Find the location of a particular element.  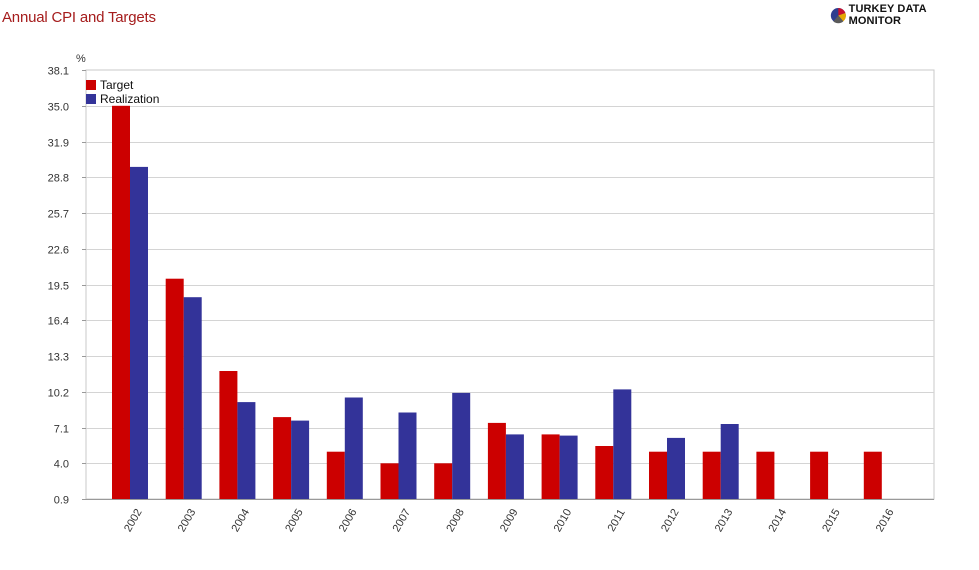

x-tick-label: 2008 is located at coordinates (455, 520).